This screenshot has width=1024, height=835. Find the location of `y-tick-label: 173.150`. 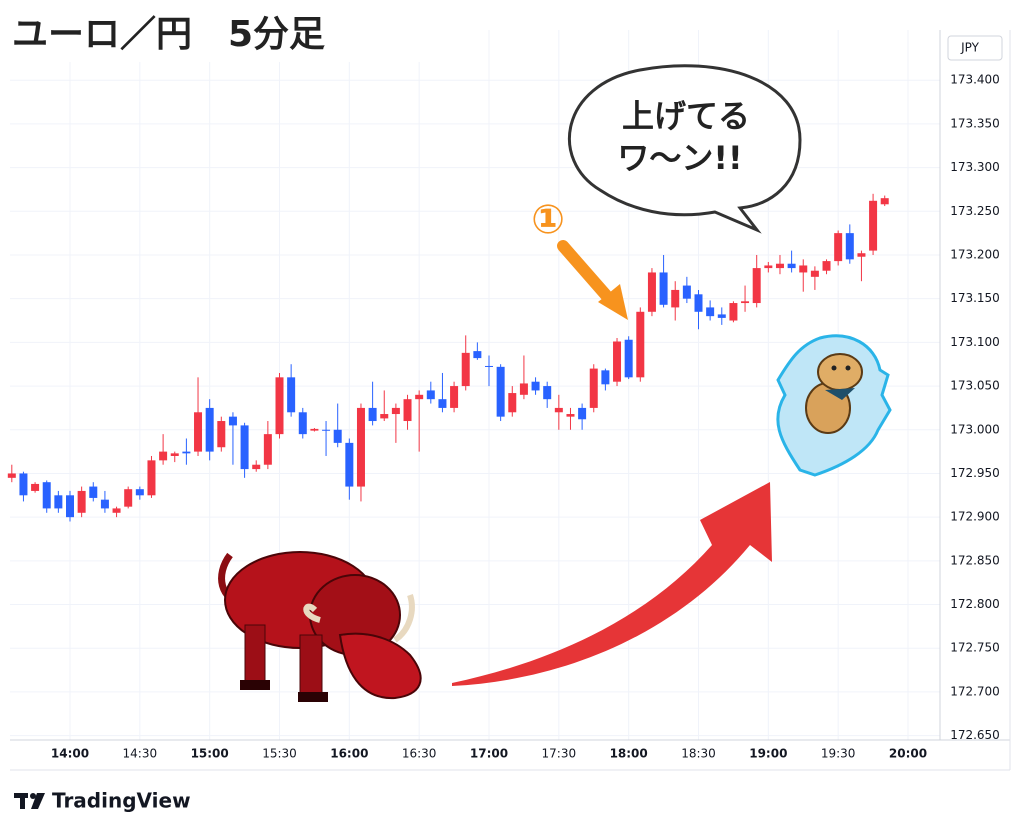

y-tick-label: 173.150 is located at coordinates (975, 298).